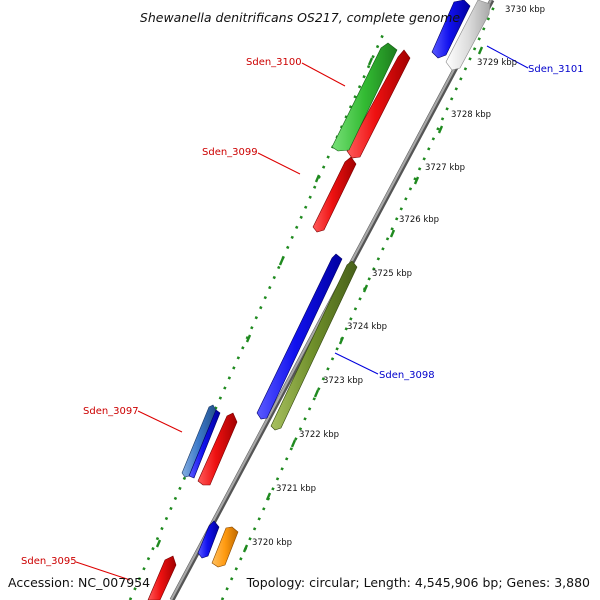  I want to click on gene-label-sden-3098: Sden_3098, so click(407, 375).